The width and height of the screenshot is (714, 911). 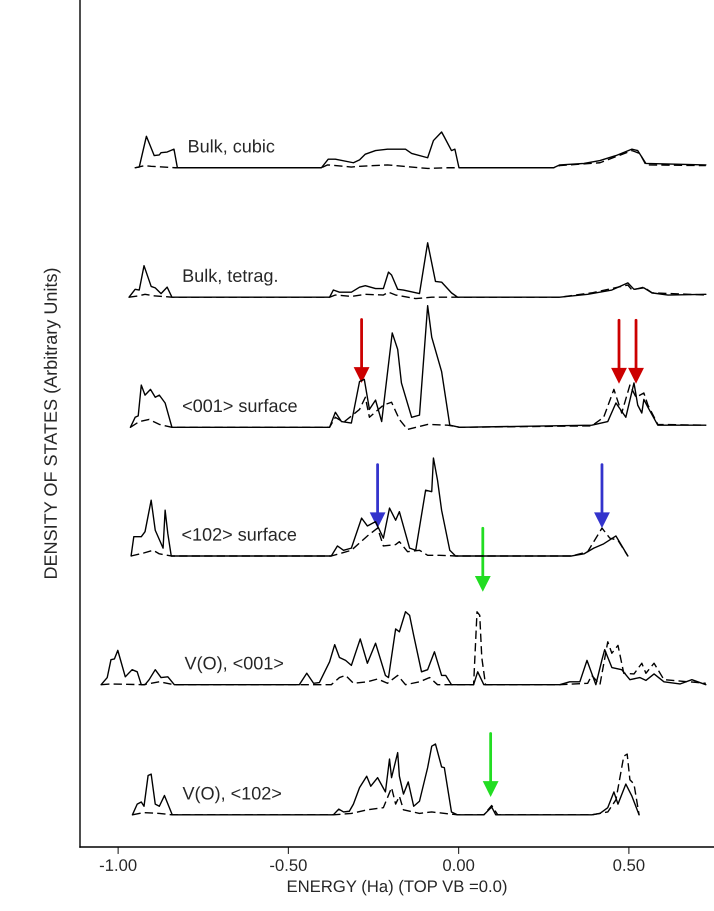 I want to click on x-tick-label: -1.00, so click(x=118, y=865).